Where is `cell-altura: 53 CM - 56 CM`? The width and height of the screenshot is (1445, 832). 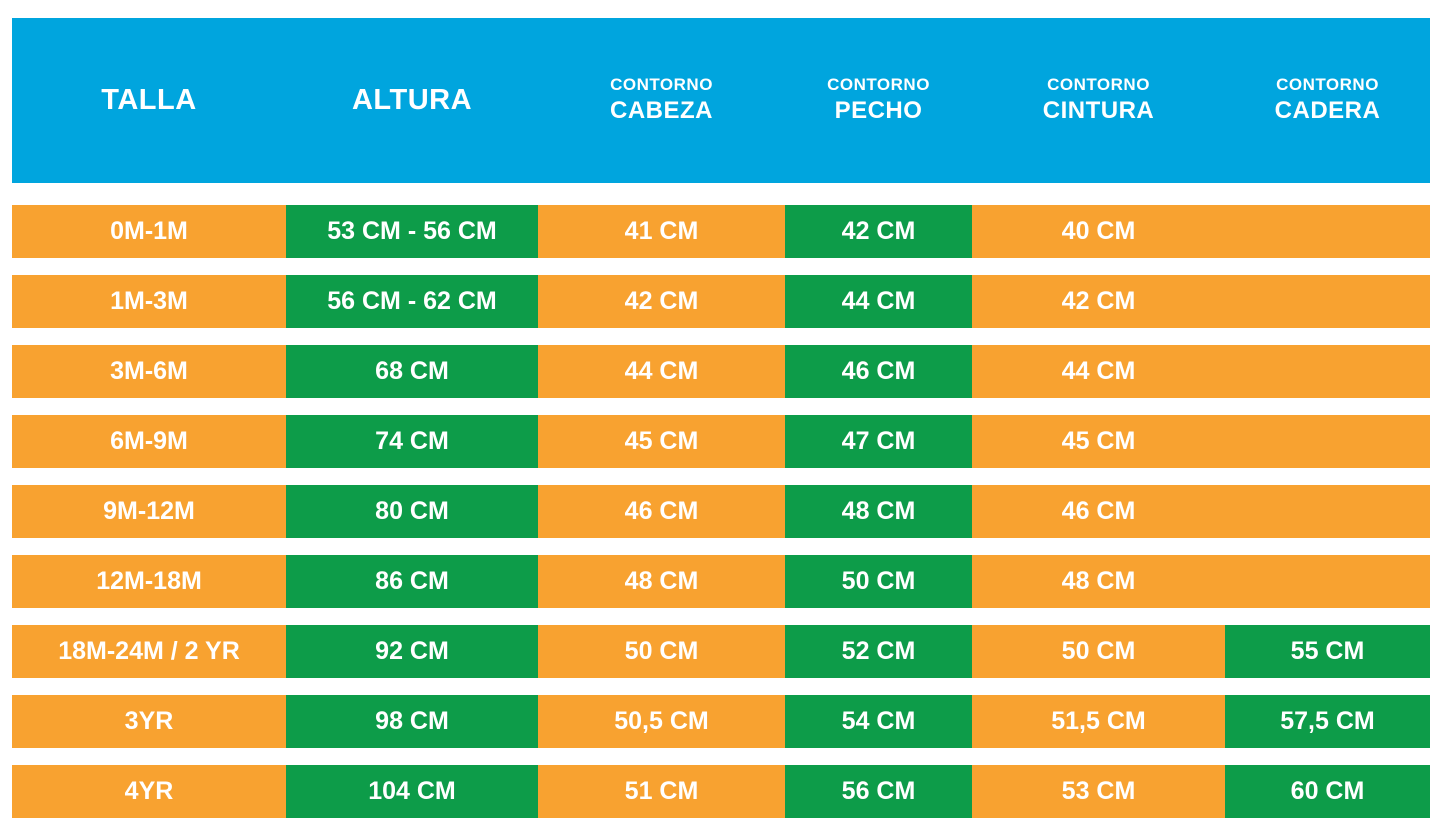 cell-altura: 53 CM - 56 CM is located at coordinates (412, 231).